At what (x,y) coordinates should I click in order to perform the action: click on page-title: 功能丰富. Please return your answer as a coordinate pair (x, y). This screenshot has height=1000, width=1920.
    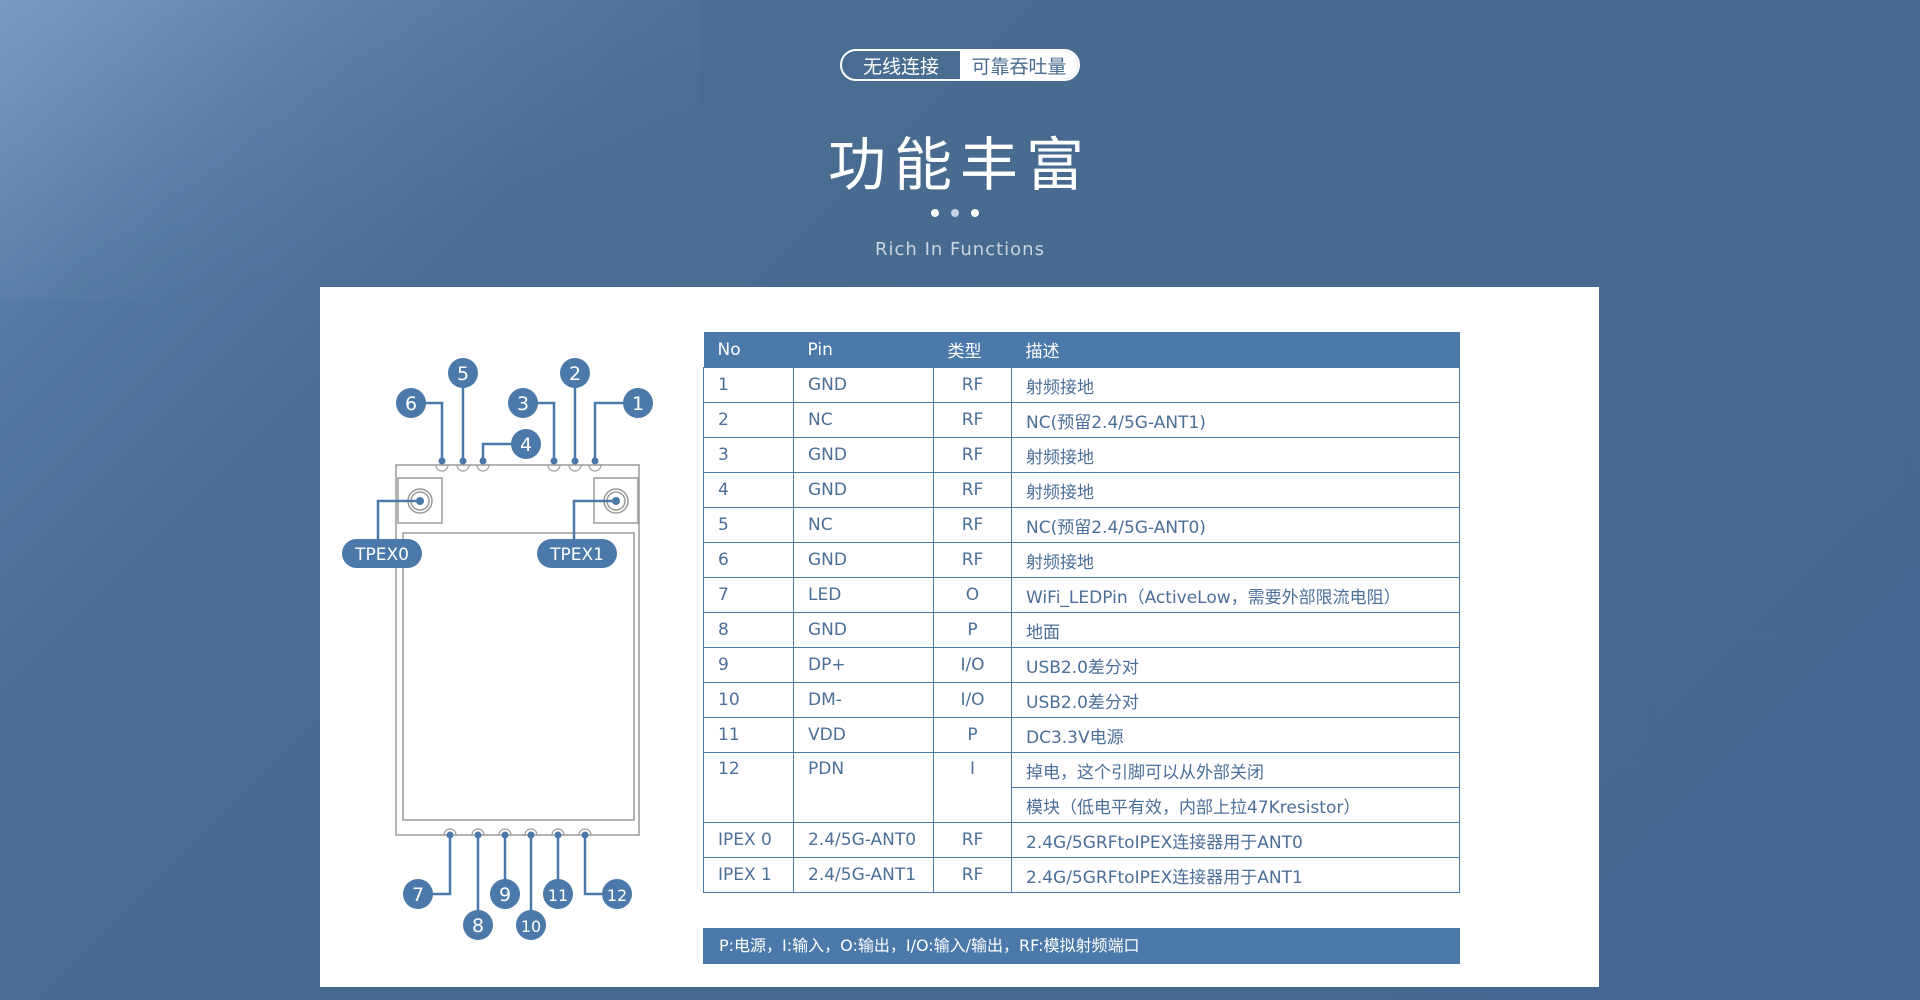
    Looking at the image, I should click on (959, 165).